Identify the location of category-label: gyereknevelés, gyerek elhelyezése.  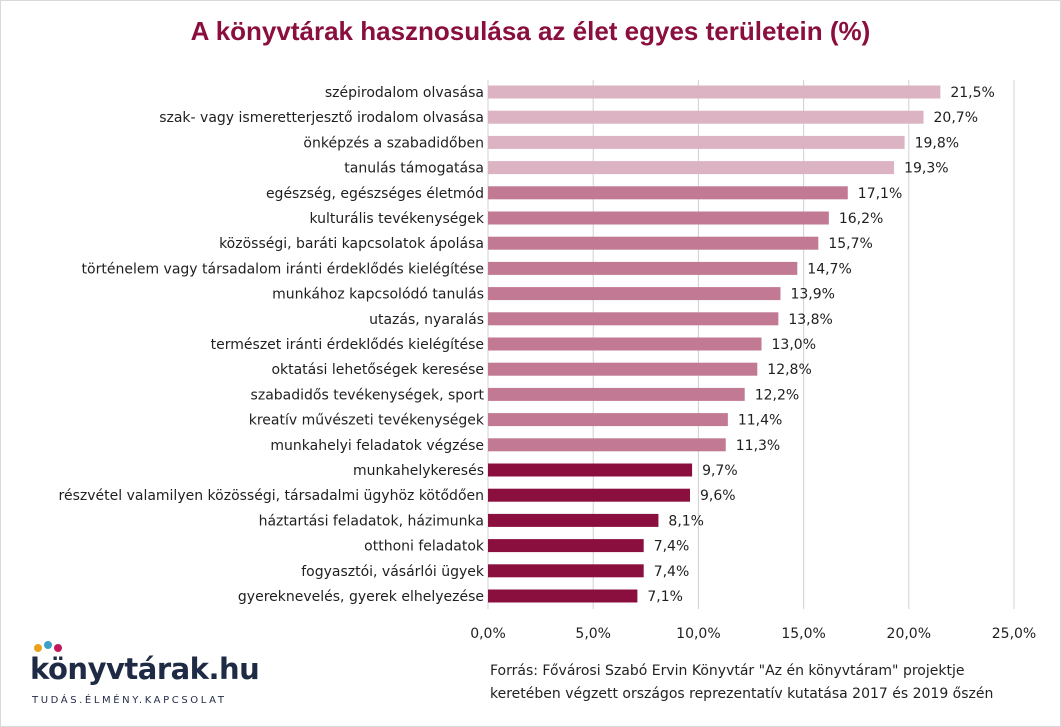
(361, 597).